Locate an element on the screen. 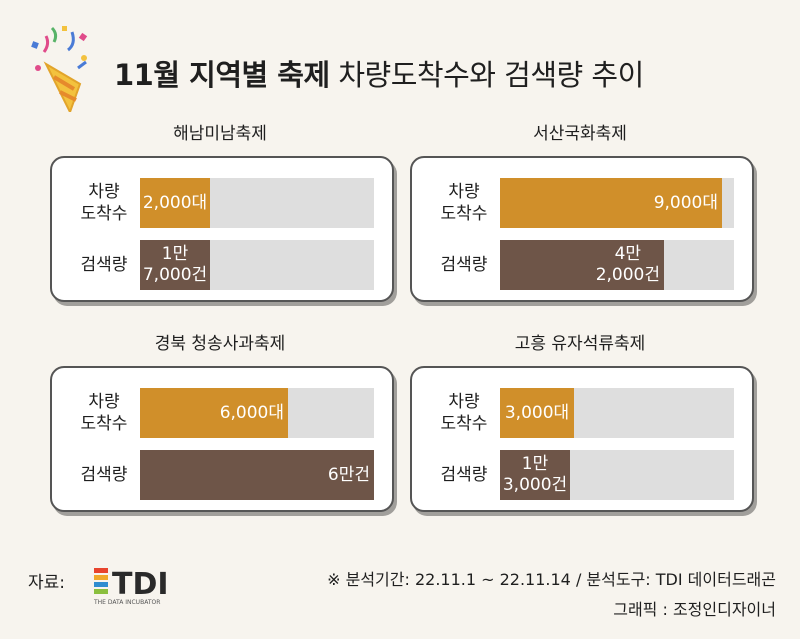  search-value-label: 1만 7,000건 is located at coordinates (175, 264).